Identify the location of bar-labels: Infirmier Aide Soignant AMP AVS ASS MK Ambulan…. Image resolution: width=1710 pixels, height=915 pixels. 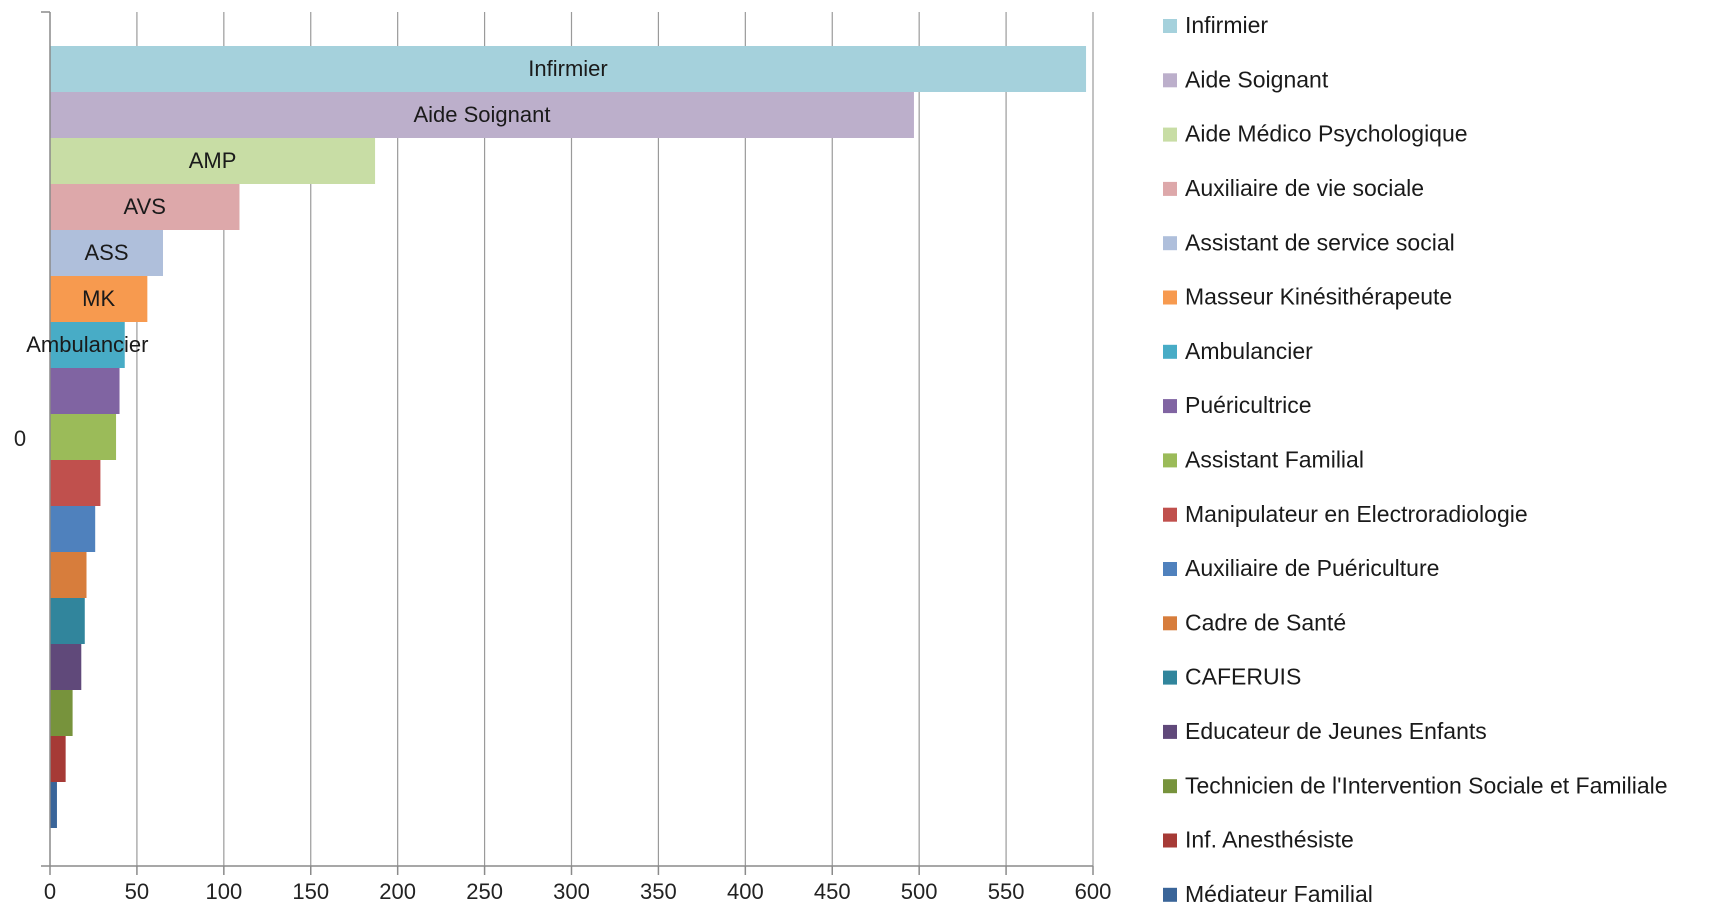
(317, 206).